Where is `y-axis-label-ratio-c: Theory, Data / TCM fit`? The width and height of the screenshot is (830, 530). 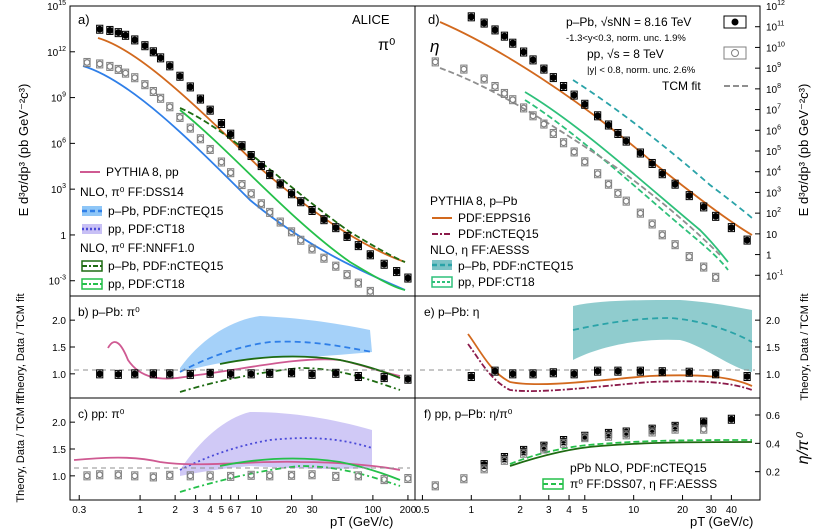 y-axis-label-ratio-c: Theory, Data / TCM fit is located at coordinates (21, 448).